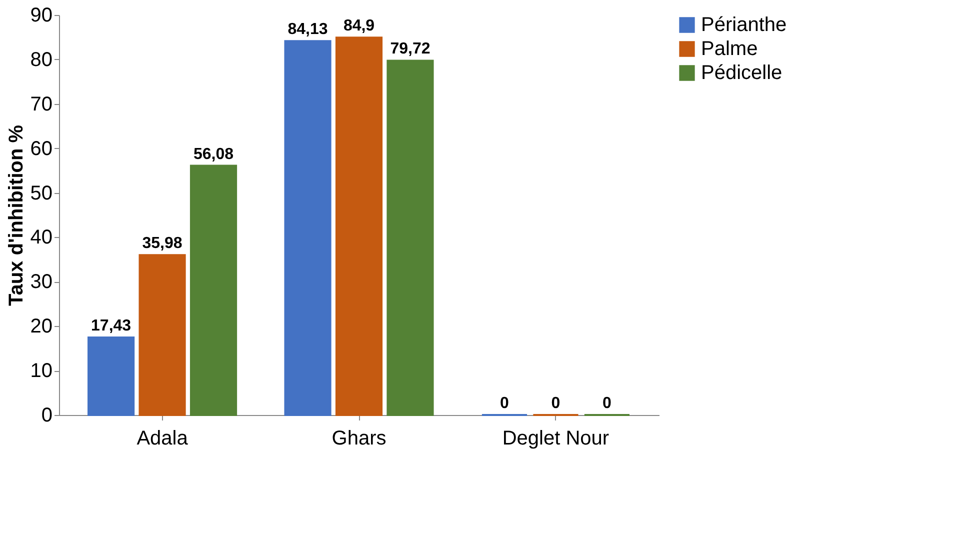  What do you see at coordinates (162, 243) in the screenshot?
I see `data-label: 35,98` at bounding box center [162, 243].